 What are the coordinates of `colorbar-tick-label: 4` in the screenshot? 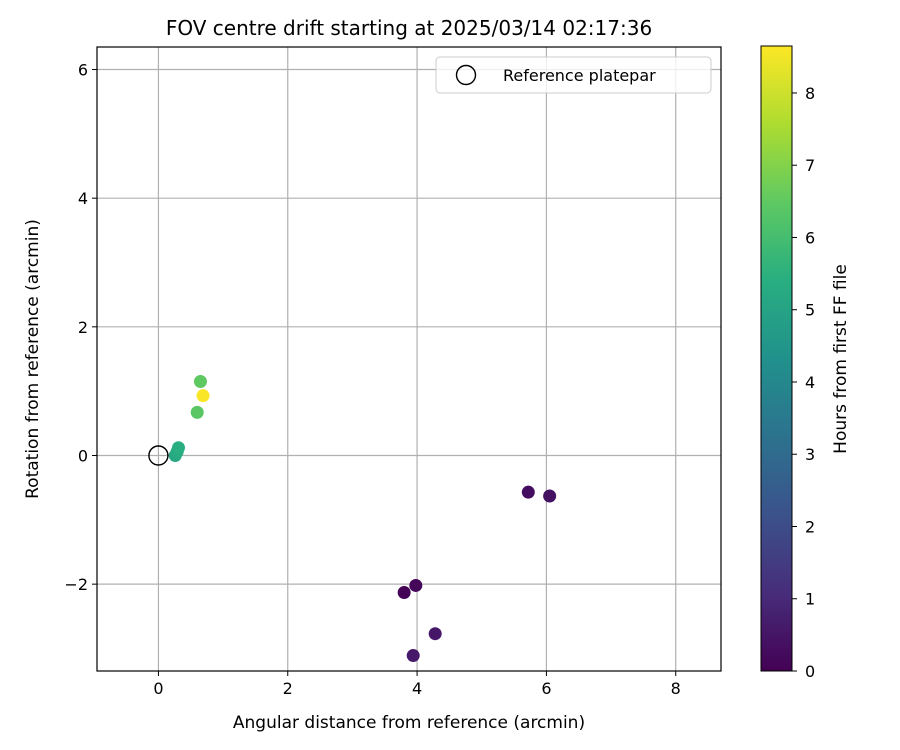 It's located at (810, 382).